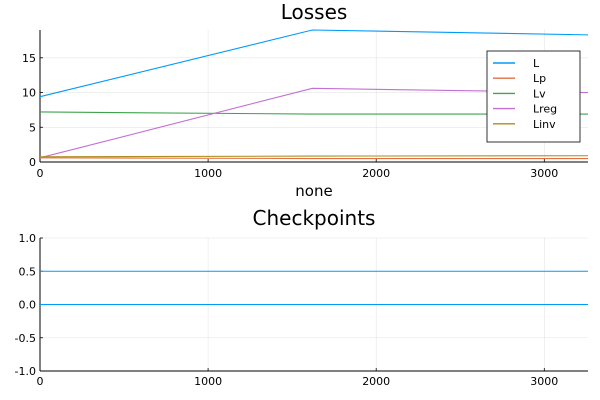  What do you see at coordinates (29, 93) in the screenshot?
I see `y-tick-label: 10` at bounding box center [29, 93].